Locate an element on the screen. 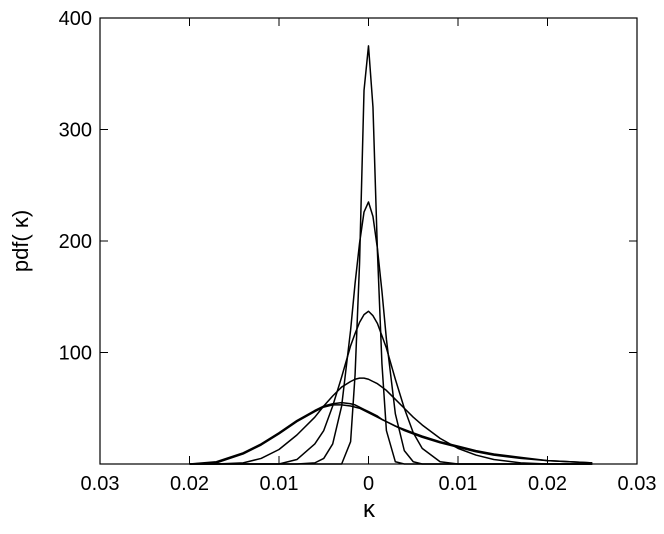  y-axis-label: pdf( κ) is located at coordinates (20, 241).